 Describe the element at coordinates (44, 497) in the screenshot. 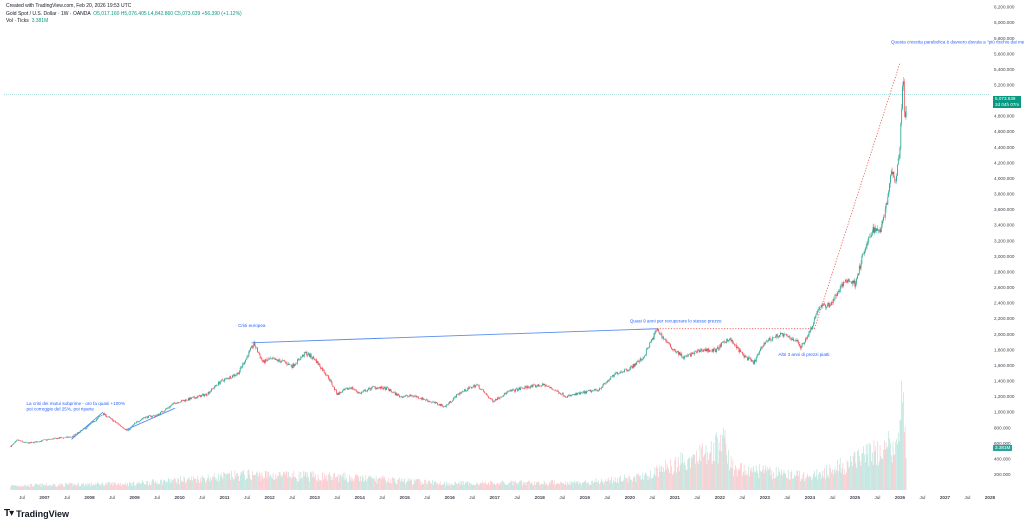

I see `x-tick-label: 2007` at that location.